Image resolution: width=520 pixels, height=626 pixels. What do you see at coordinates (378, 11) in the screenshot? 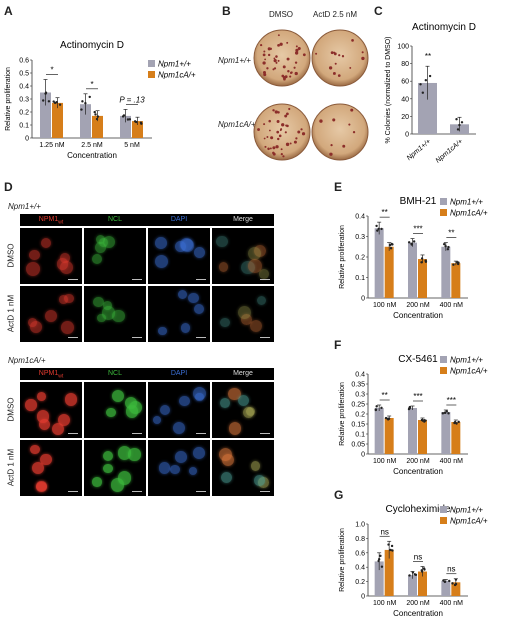
I see `panel-letter-c: C` at bounding box center [378, 11].